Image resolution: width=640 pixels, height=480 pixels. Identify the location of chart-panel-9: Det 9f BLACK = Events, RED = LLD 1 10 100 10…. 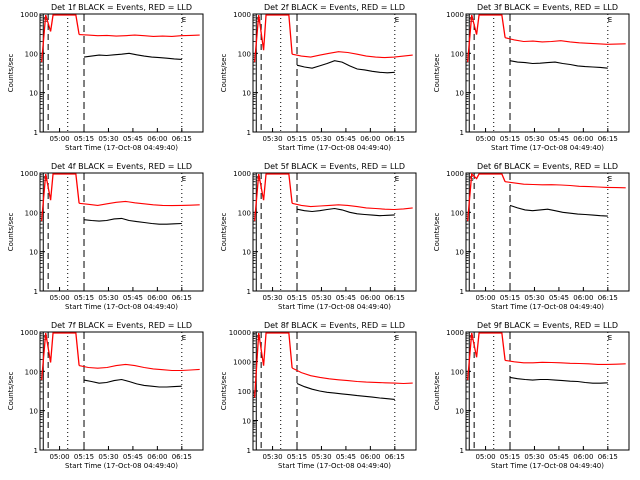
(531, 395).